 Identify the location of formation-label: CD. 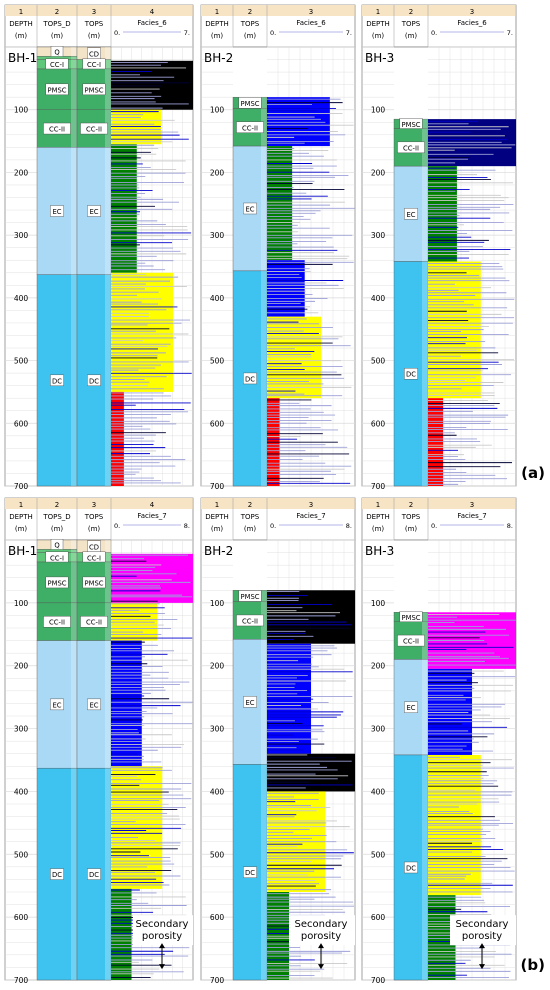
(94, 547).